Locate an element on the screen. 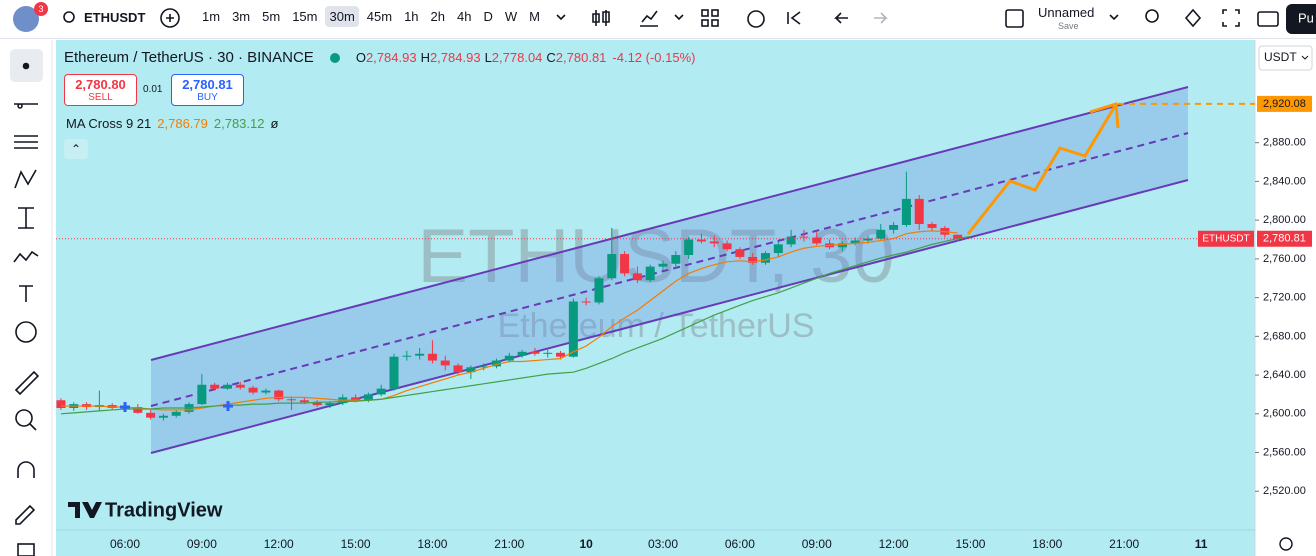  indicators-icon is located at coordinates (649, 18).